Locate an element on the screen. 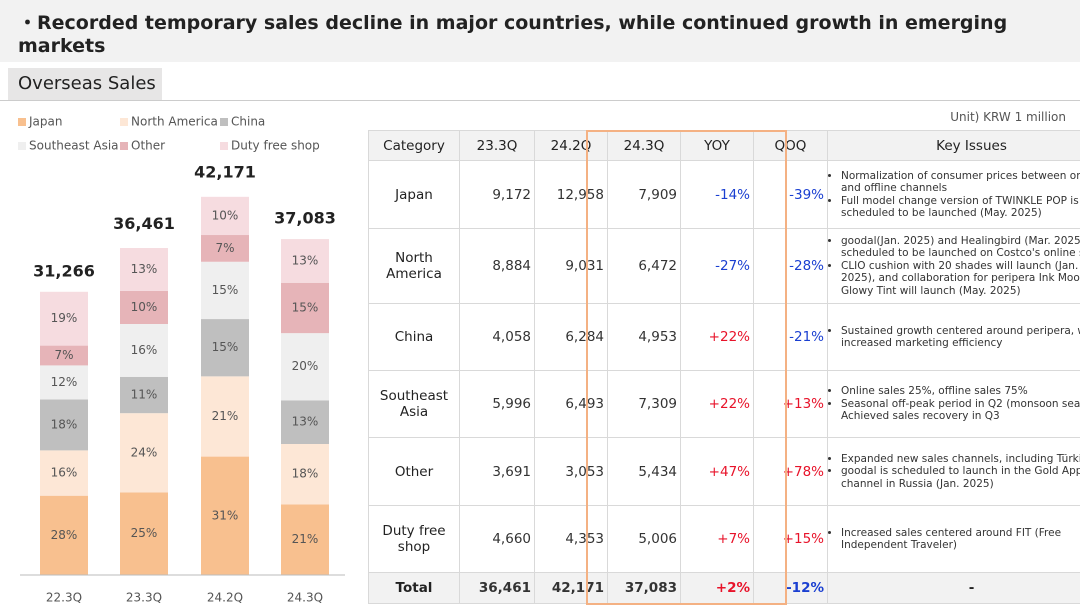 Image resolution: width=1080 pixels, height=613 pixels. legend-label: North America is located at coordinates (174, 122).